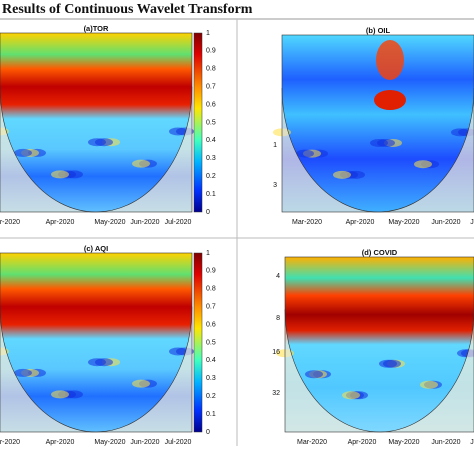 The image size is (474, 474). I want to click on y-tick-label: 1, so click(275, 145).